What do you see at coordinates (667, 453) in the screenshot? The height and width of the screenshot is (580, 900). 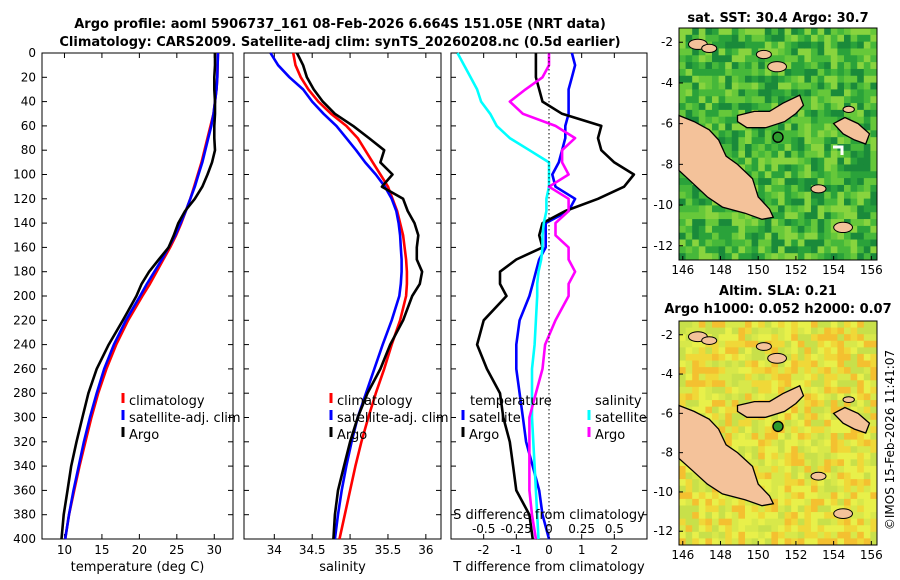 I see `sla-map-ytick-label: -8` at bounding box center [667, 453].